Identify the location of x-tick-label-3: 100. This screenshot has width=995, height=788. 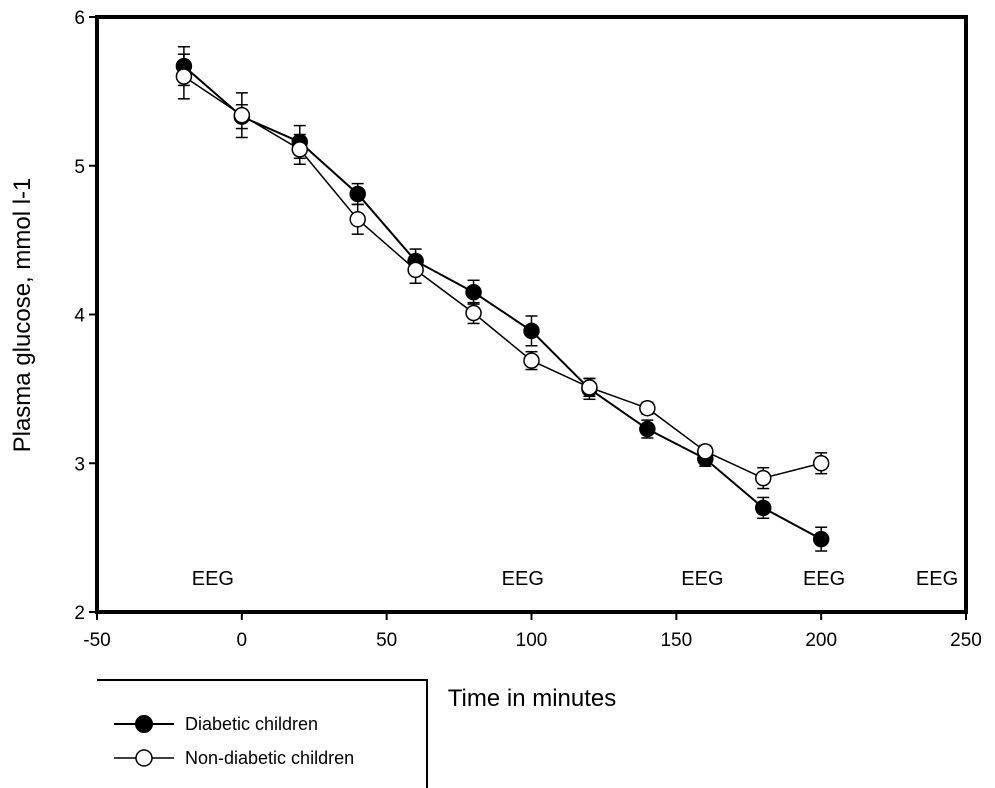
(532, 640).